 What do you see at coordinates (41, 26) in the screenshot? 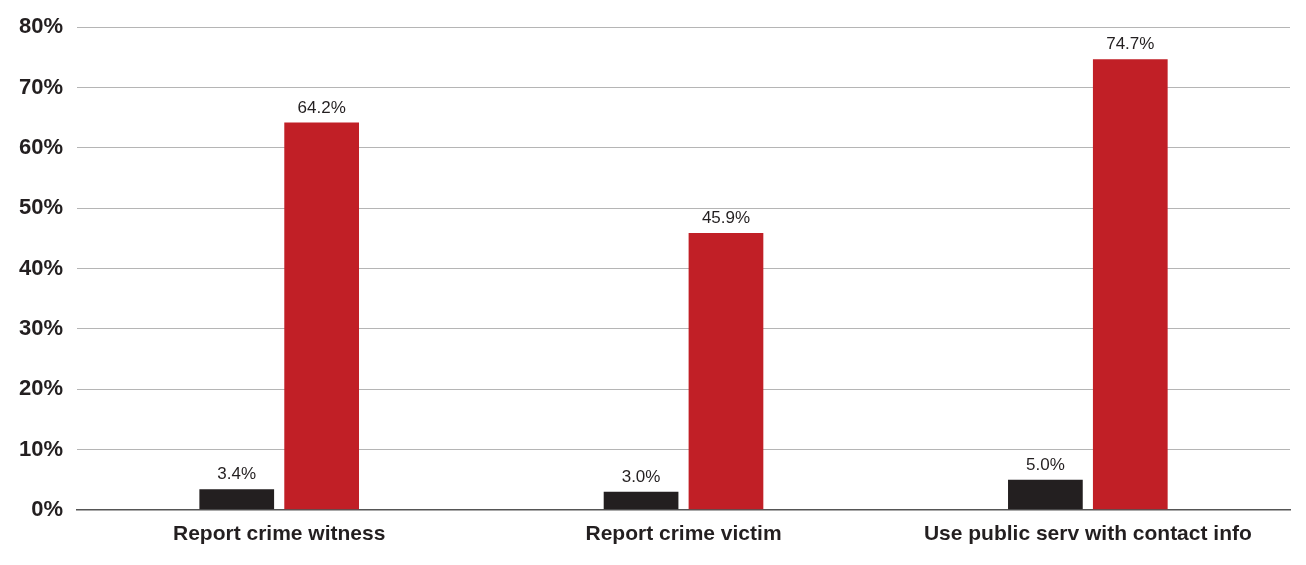
I see `y-tick-label: 80%` at bounding box center [41, 26].